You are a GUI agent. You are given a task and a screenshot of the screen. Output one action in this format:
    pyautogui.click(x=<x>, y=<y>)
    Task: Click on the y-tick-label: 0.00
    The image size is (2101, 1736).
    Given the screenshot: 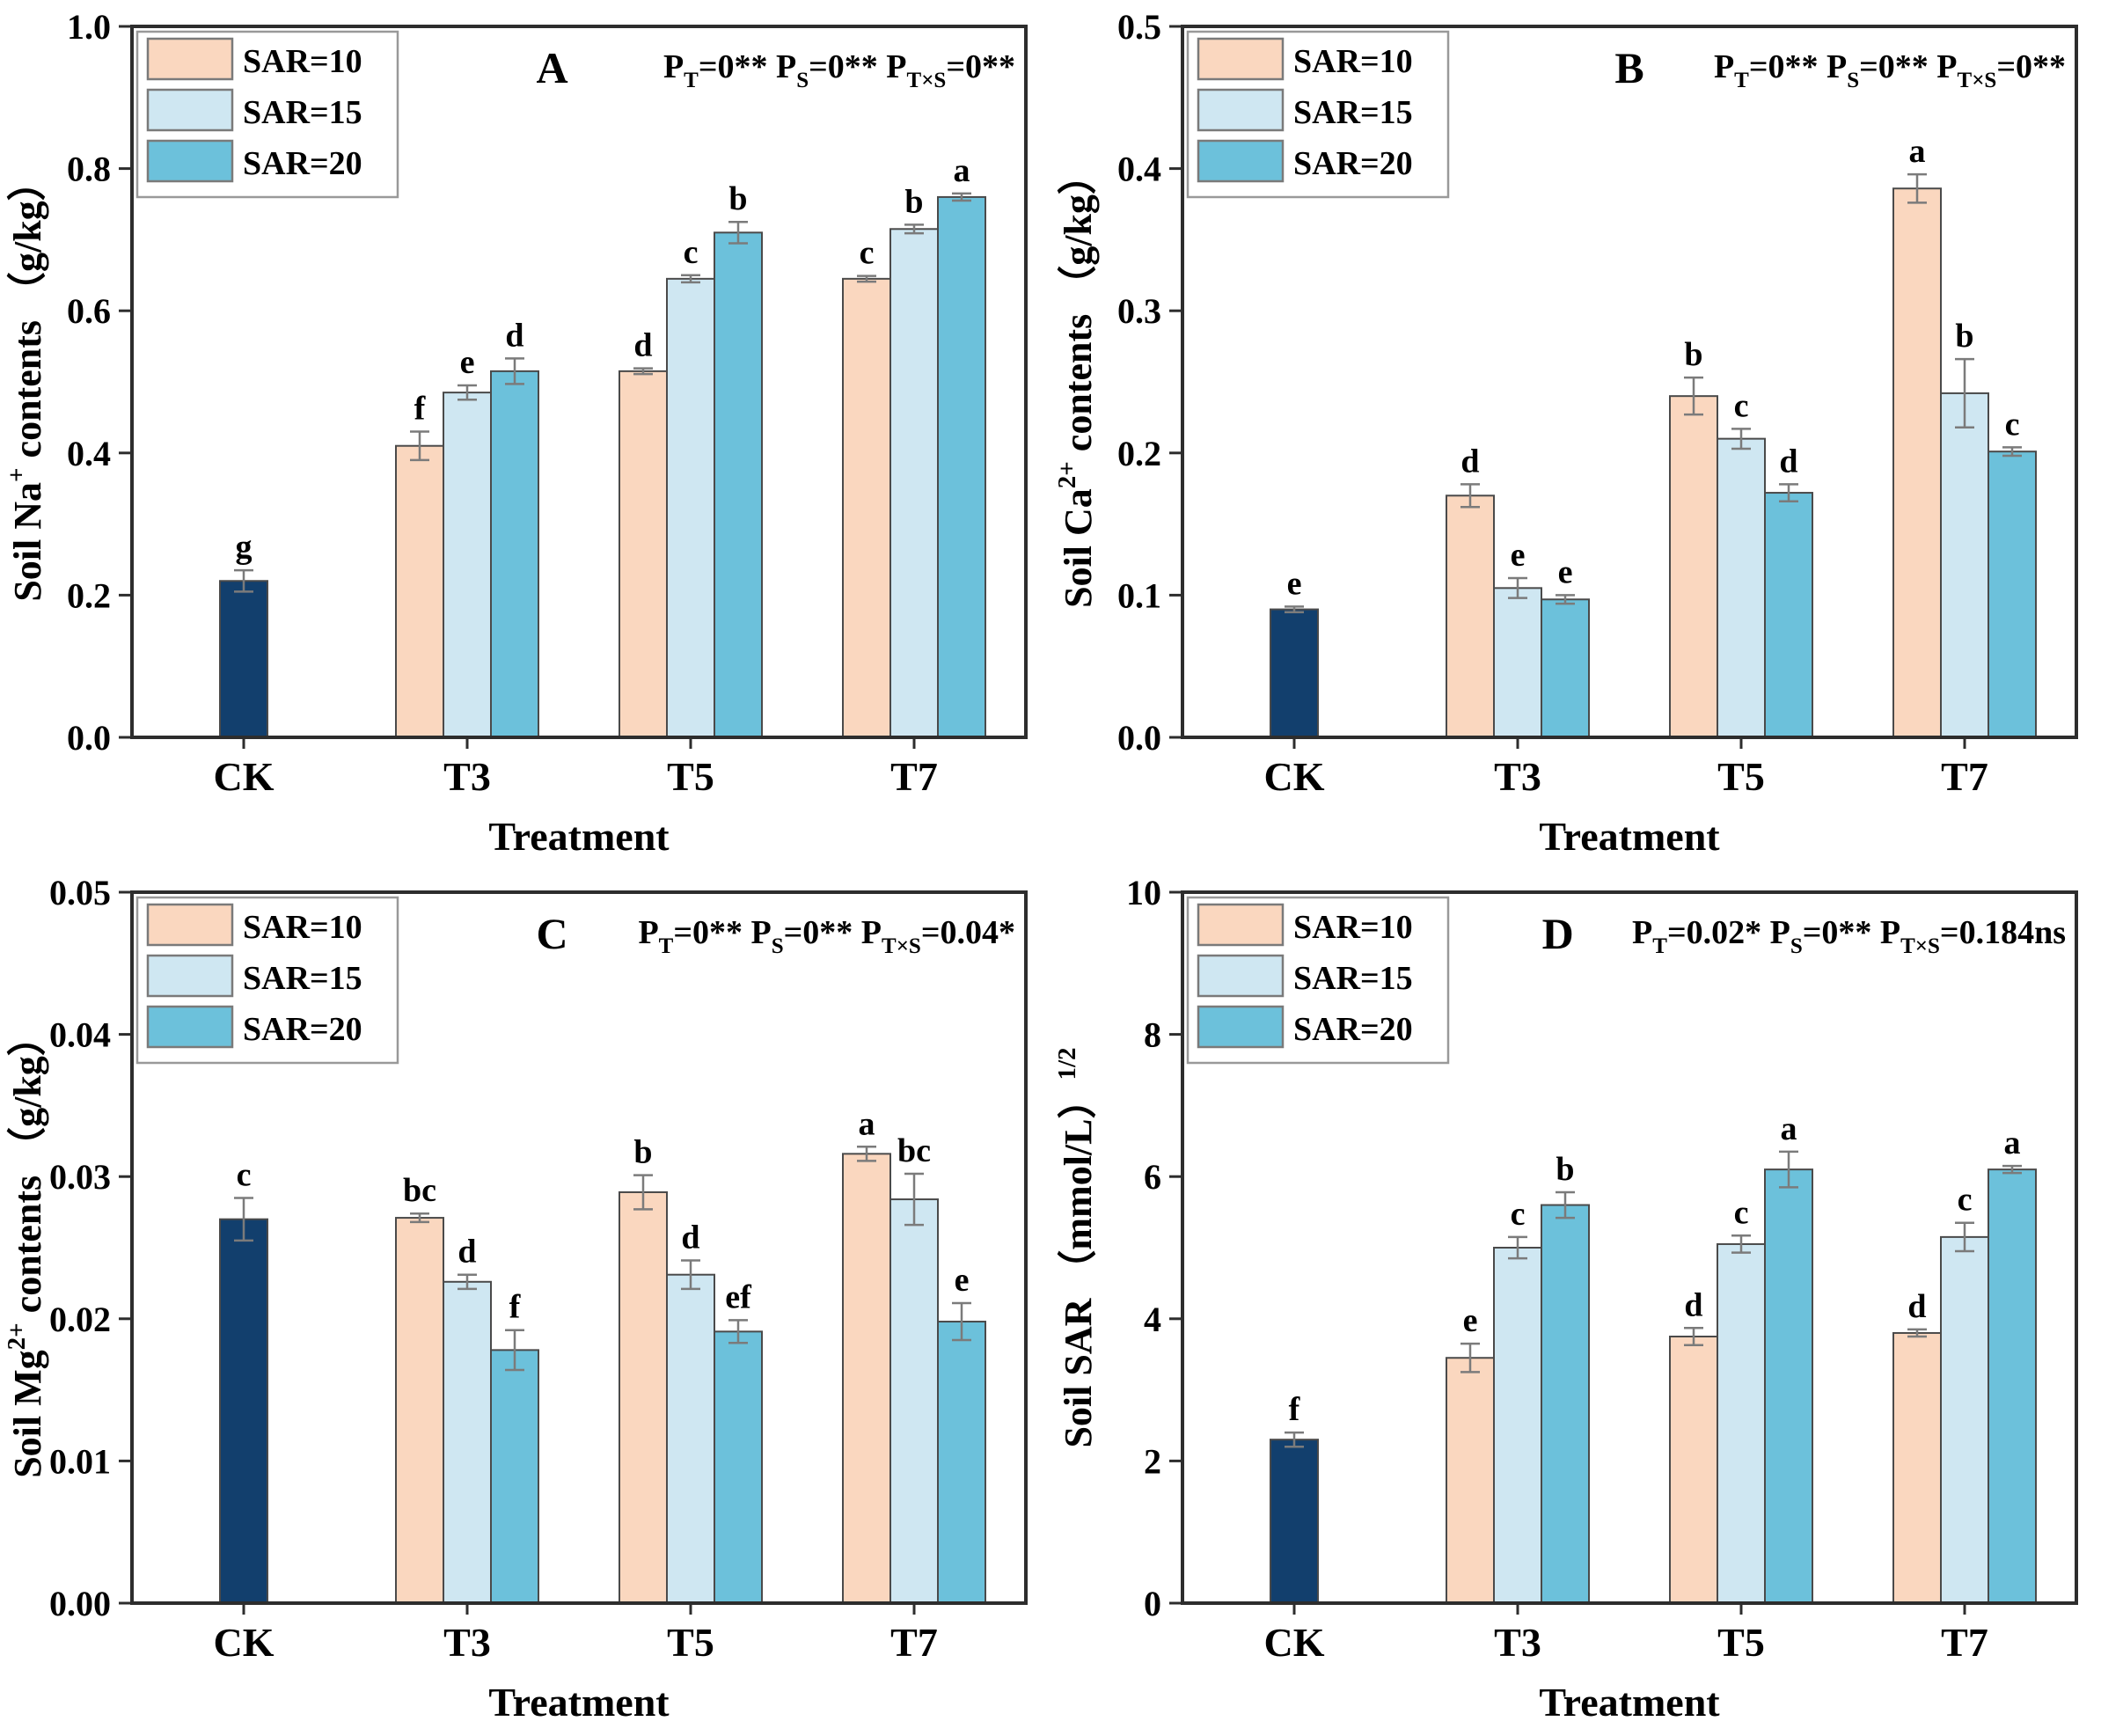 What is the action you would take?
    pyautogui.click(x=80, y=1603)
    